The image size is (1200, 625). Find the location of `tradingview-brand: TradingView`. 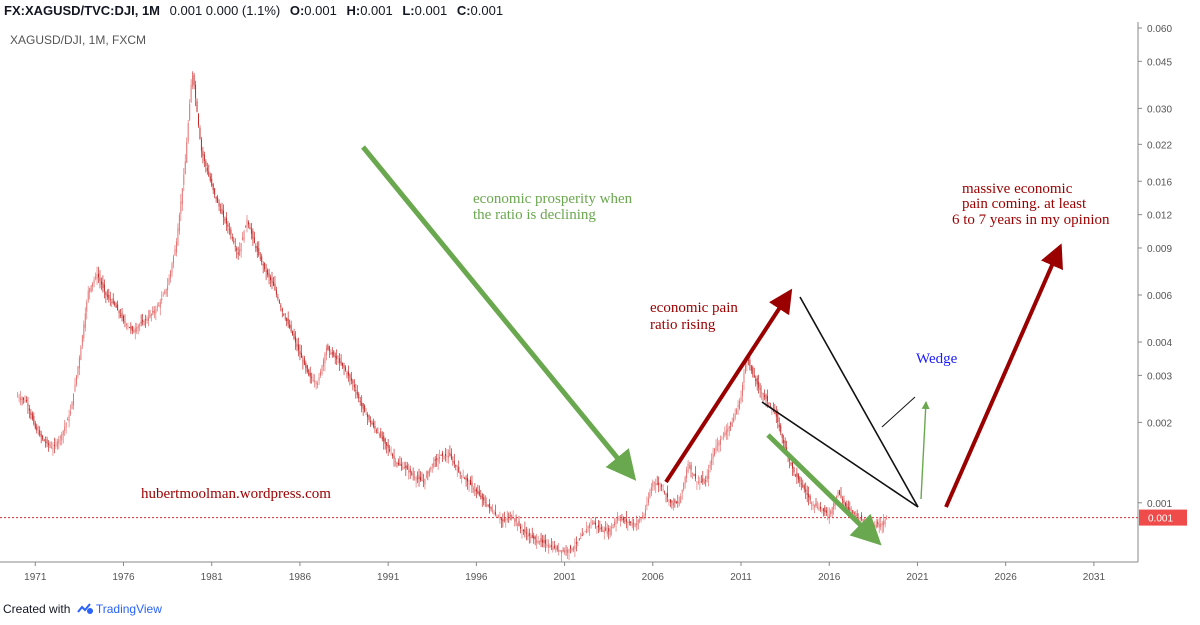

tradingview-brand: TradingView is located at coordinates (128, 609).